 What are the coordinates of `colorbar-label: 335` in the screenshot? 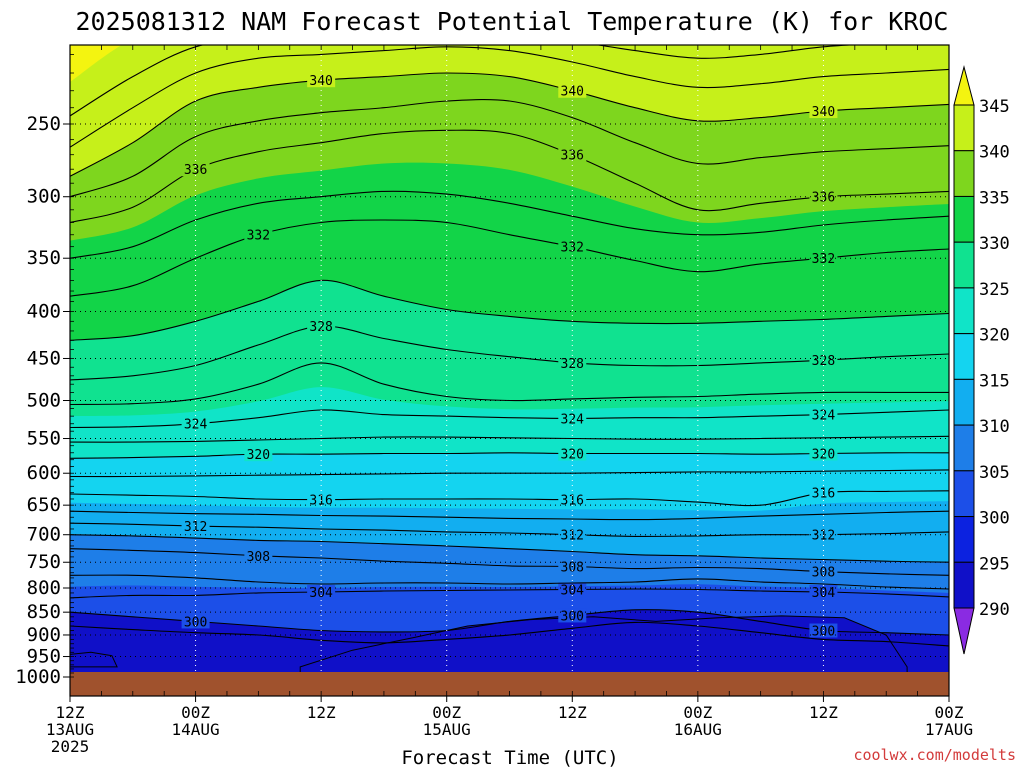 It's located at (994, 198).